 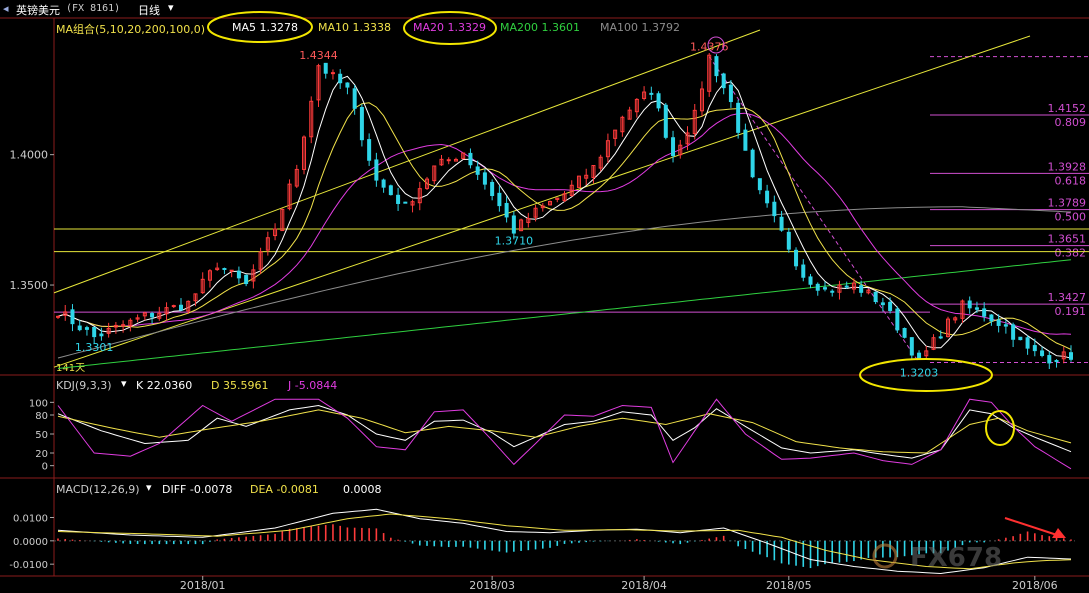 I want to click on trend-arrow-shaft, so click(x=1032, y=527).